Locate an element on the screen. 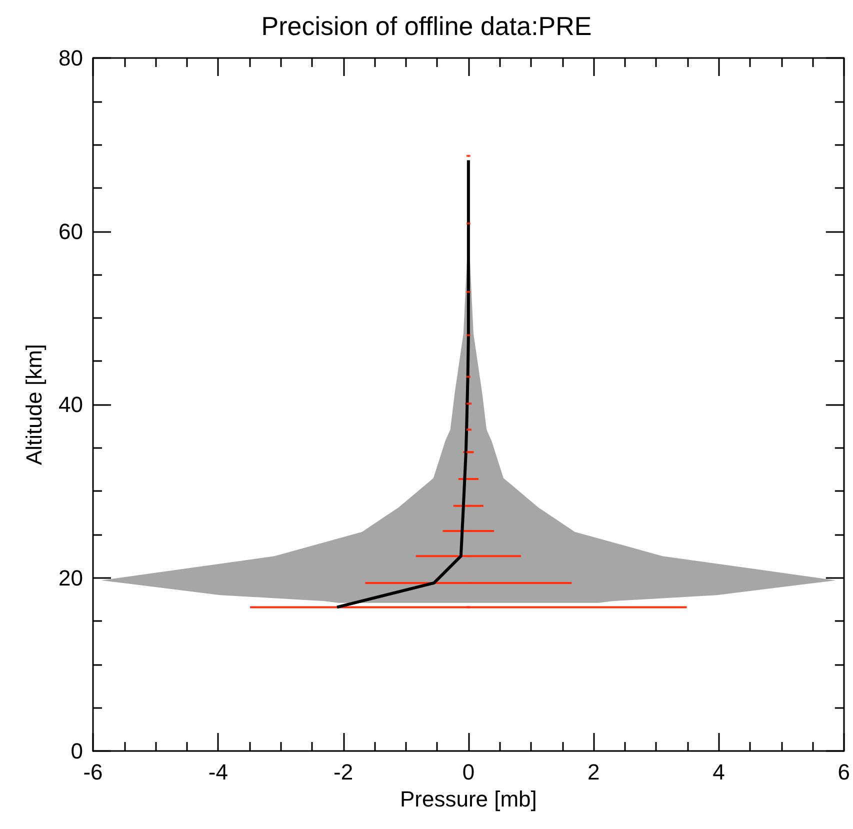  x-tick-label: 0 is located at coordinates (468, 772).